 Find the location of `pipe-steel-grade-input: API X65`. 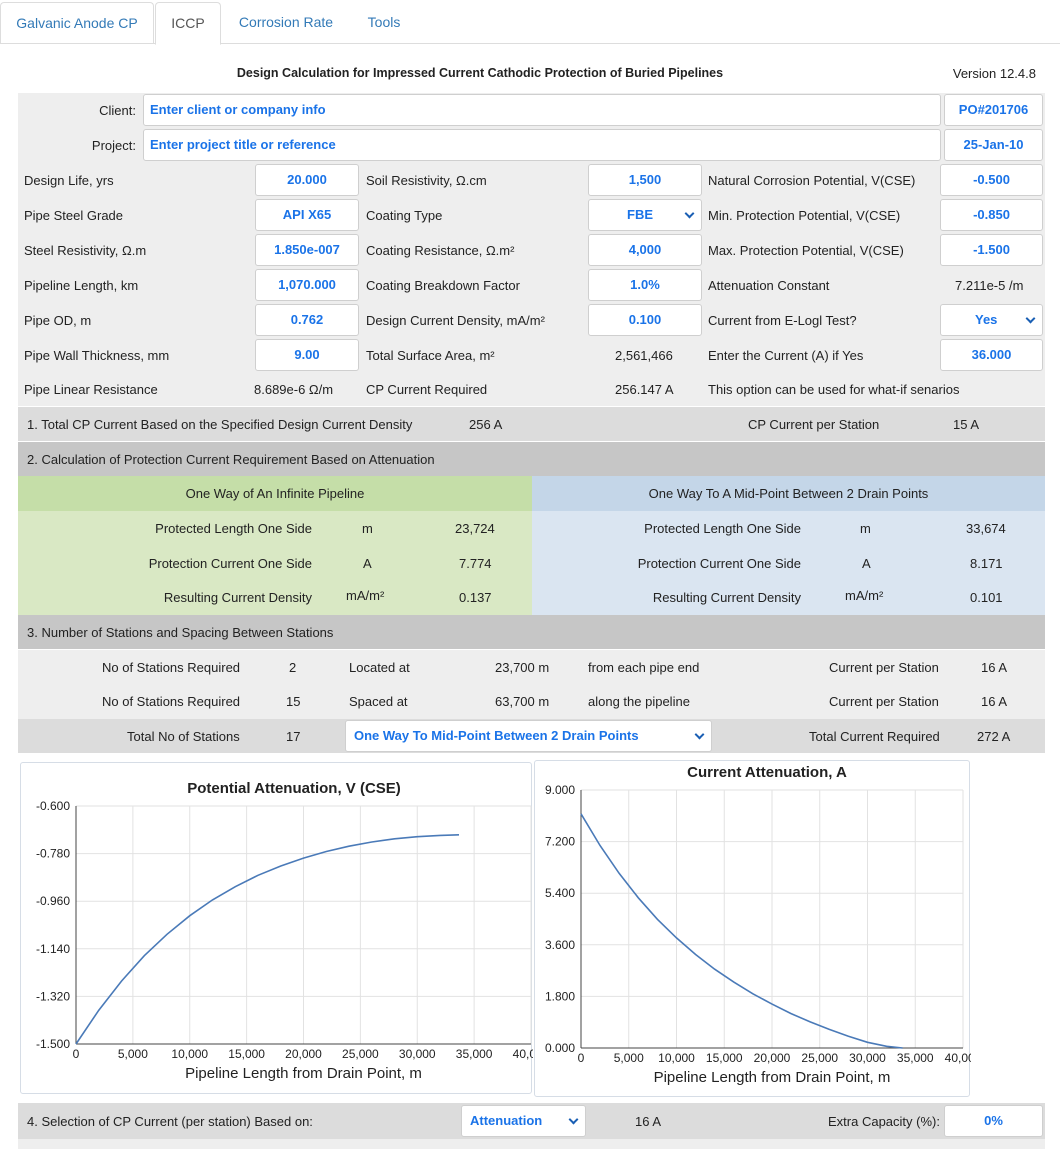

pipe-steel-grade-input: API X65 is located at coordinates (307, 215).